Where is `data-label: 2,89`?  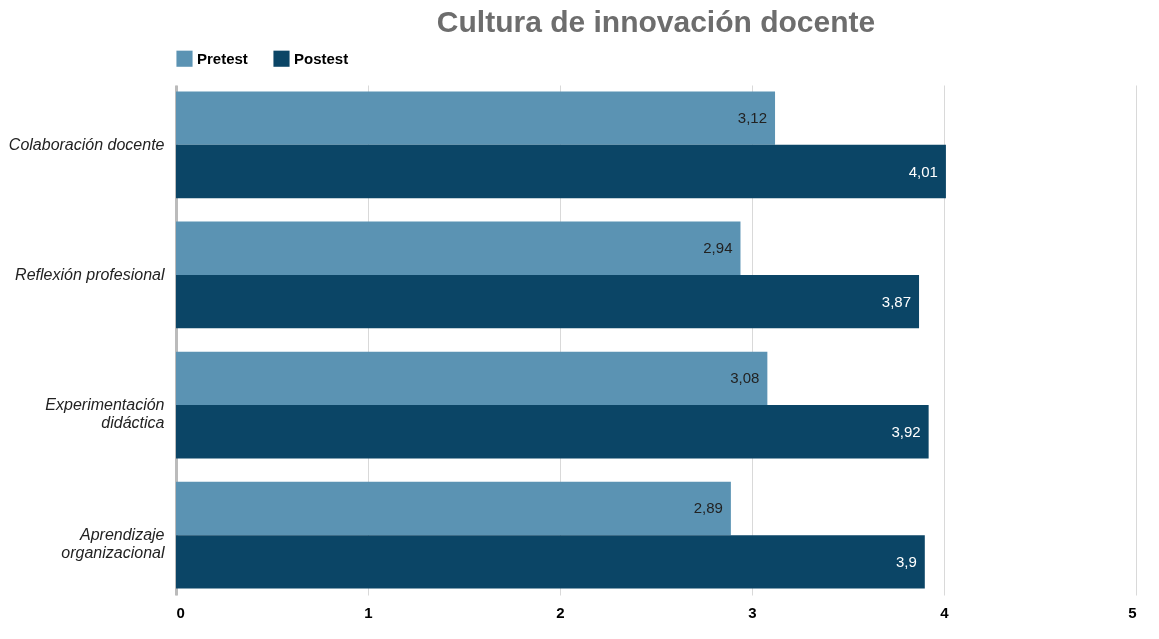 data-label: 2,89 is located at coordinates (708, 508).